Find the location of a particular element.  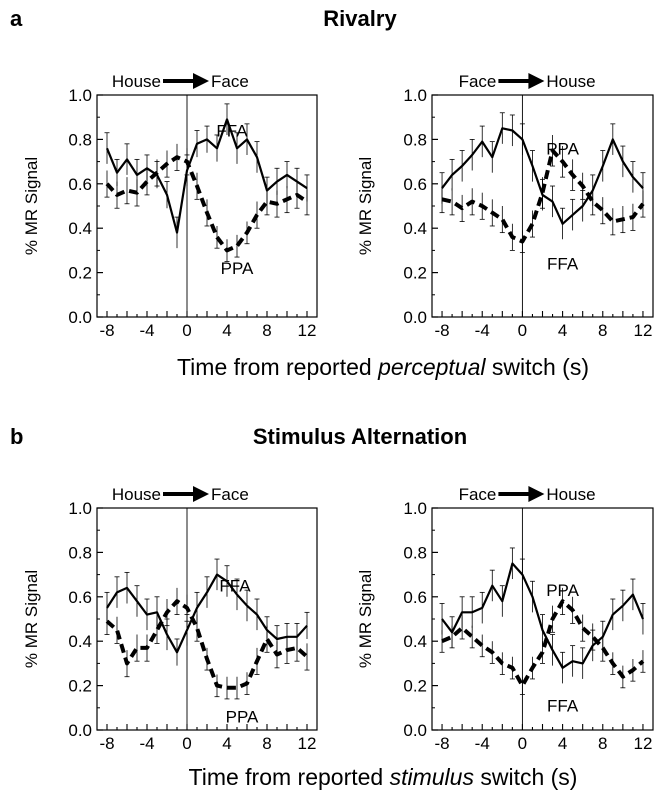

panel-b-title: Stimulus Alternation is located at coordinates (360, 436).